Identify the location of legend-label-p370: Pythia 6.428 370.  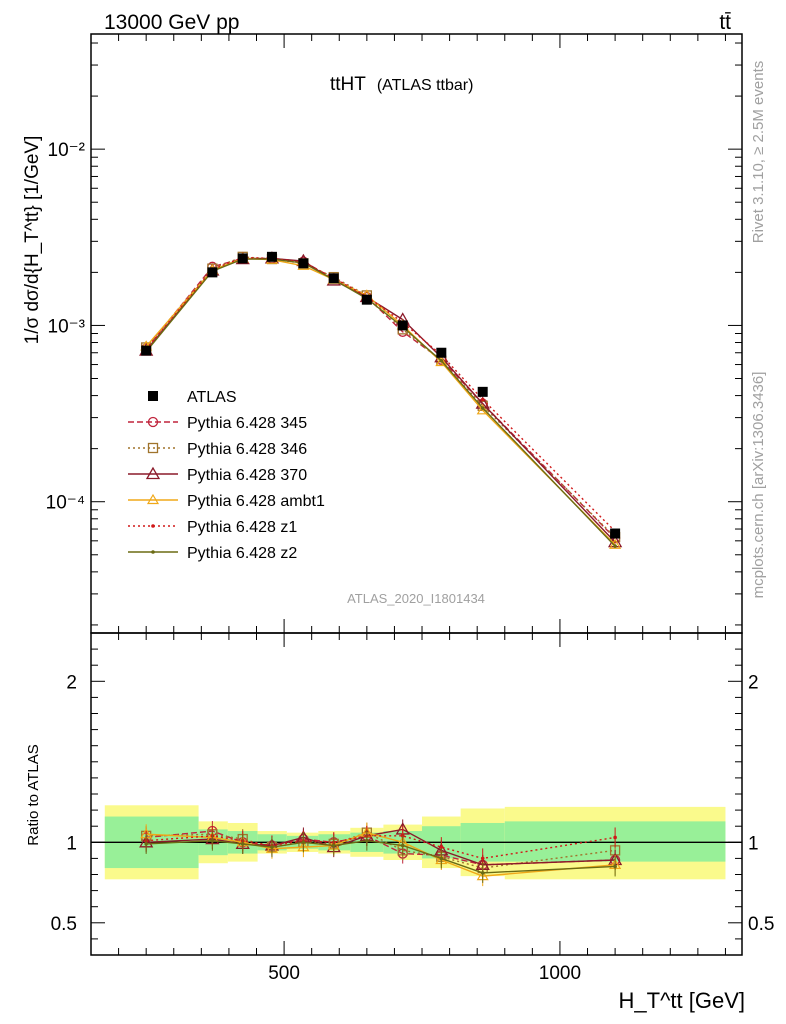
(247, 475).